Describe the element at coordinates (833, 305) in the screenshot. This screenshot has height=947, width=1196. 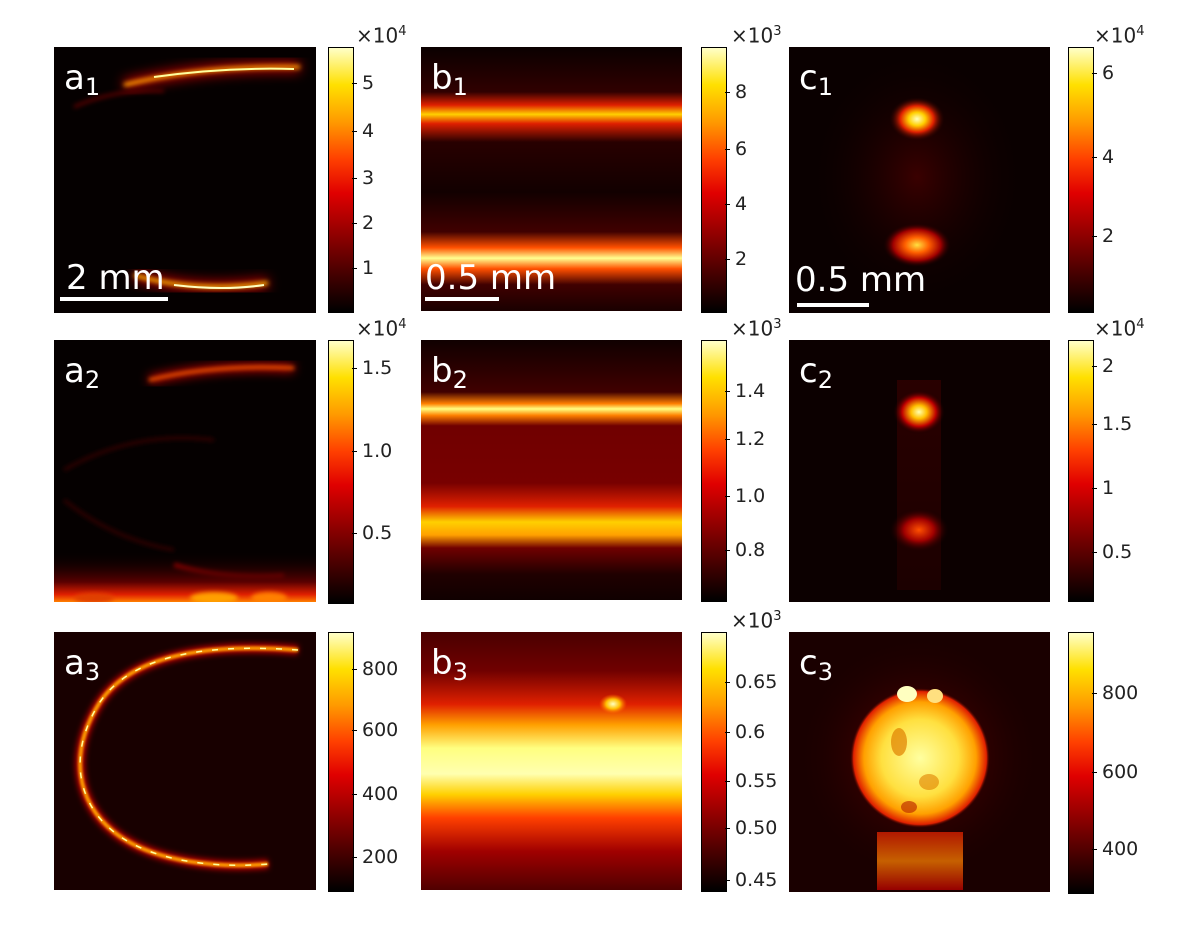
I see `scale-bar-c1` at that location.